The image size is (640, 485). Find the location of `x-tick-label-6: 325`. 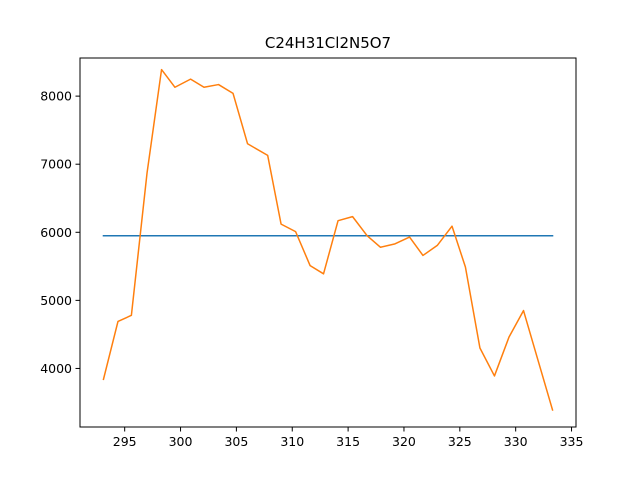

x-tick-label-6: 325 is located at coordinates (460, 441).